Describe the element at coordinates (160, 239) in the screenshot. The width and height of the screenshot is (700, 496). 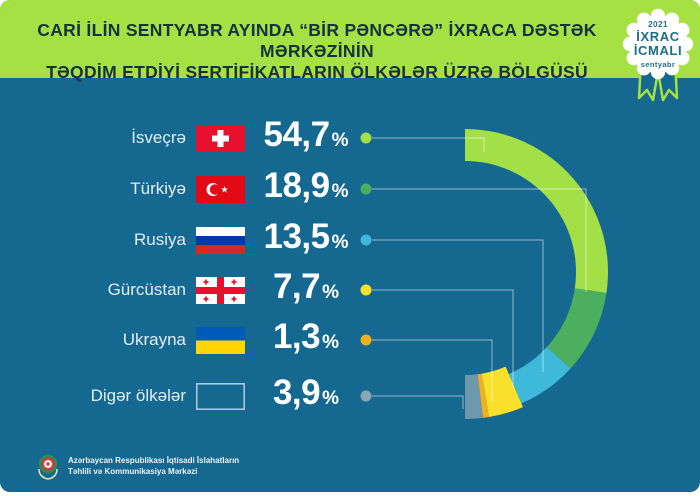
I see `country-label: Rusiya` at that location.